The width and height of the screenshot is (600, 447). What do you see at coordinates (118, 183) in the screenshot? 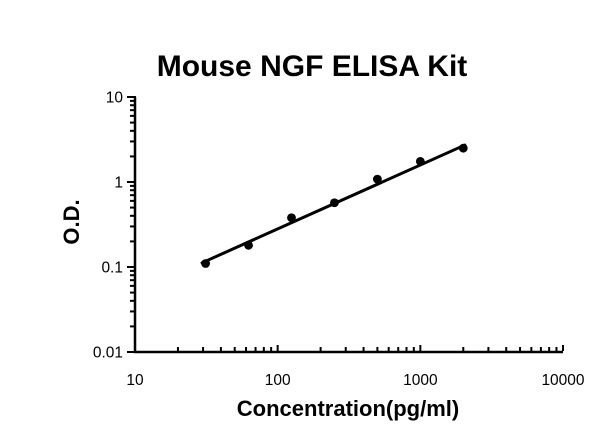
I see `y-tick-label: 1` at bounding box center [118, 183].